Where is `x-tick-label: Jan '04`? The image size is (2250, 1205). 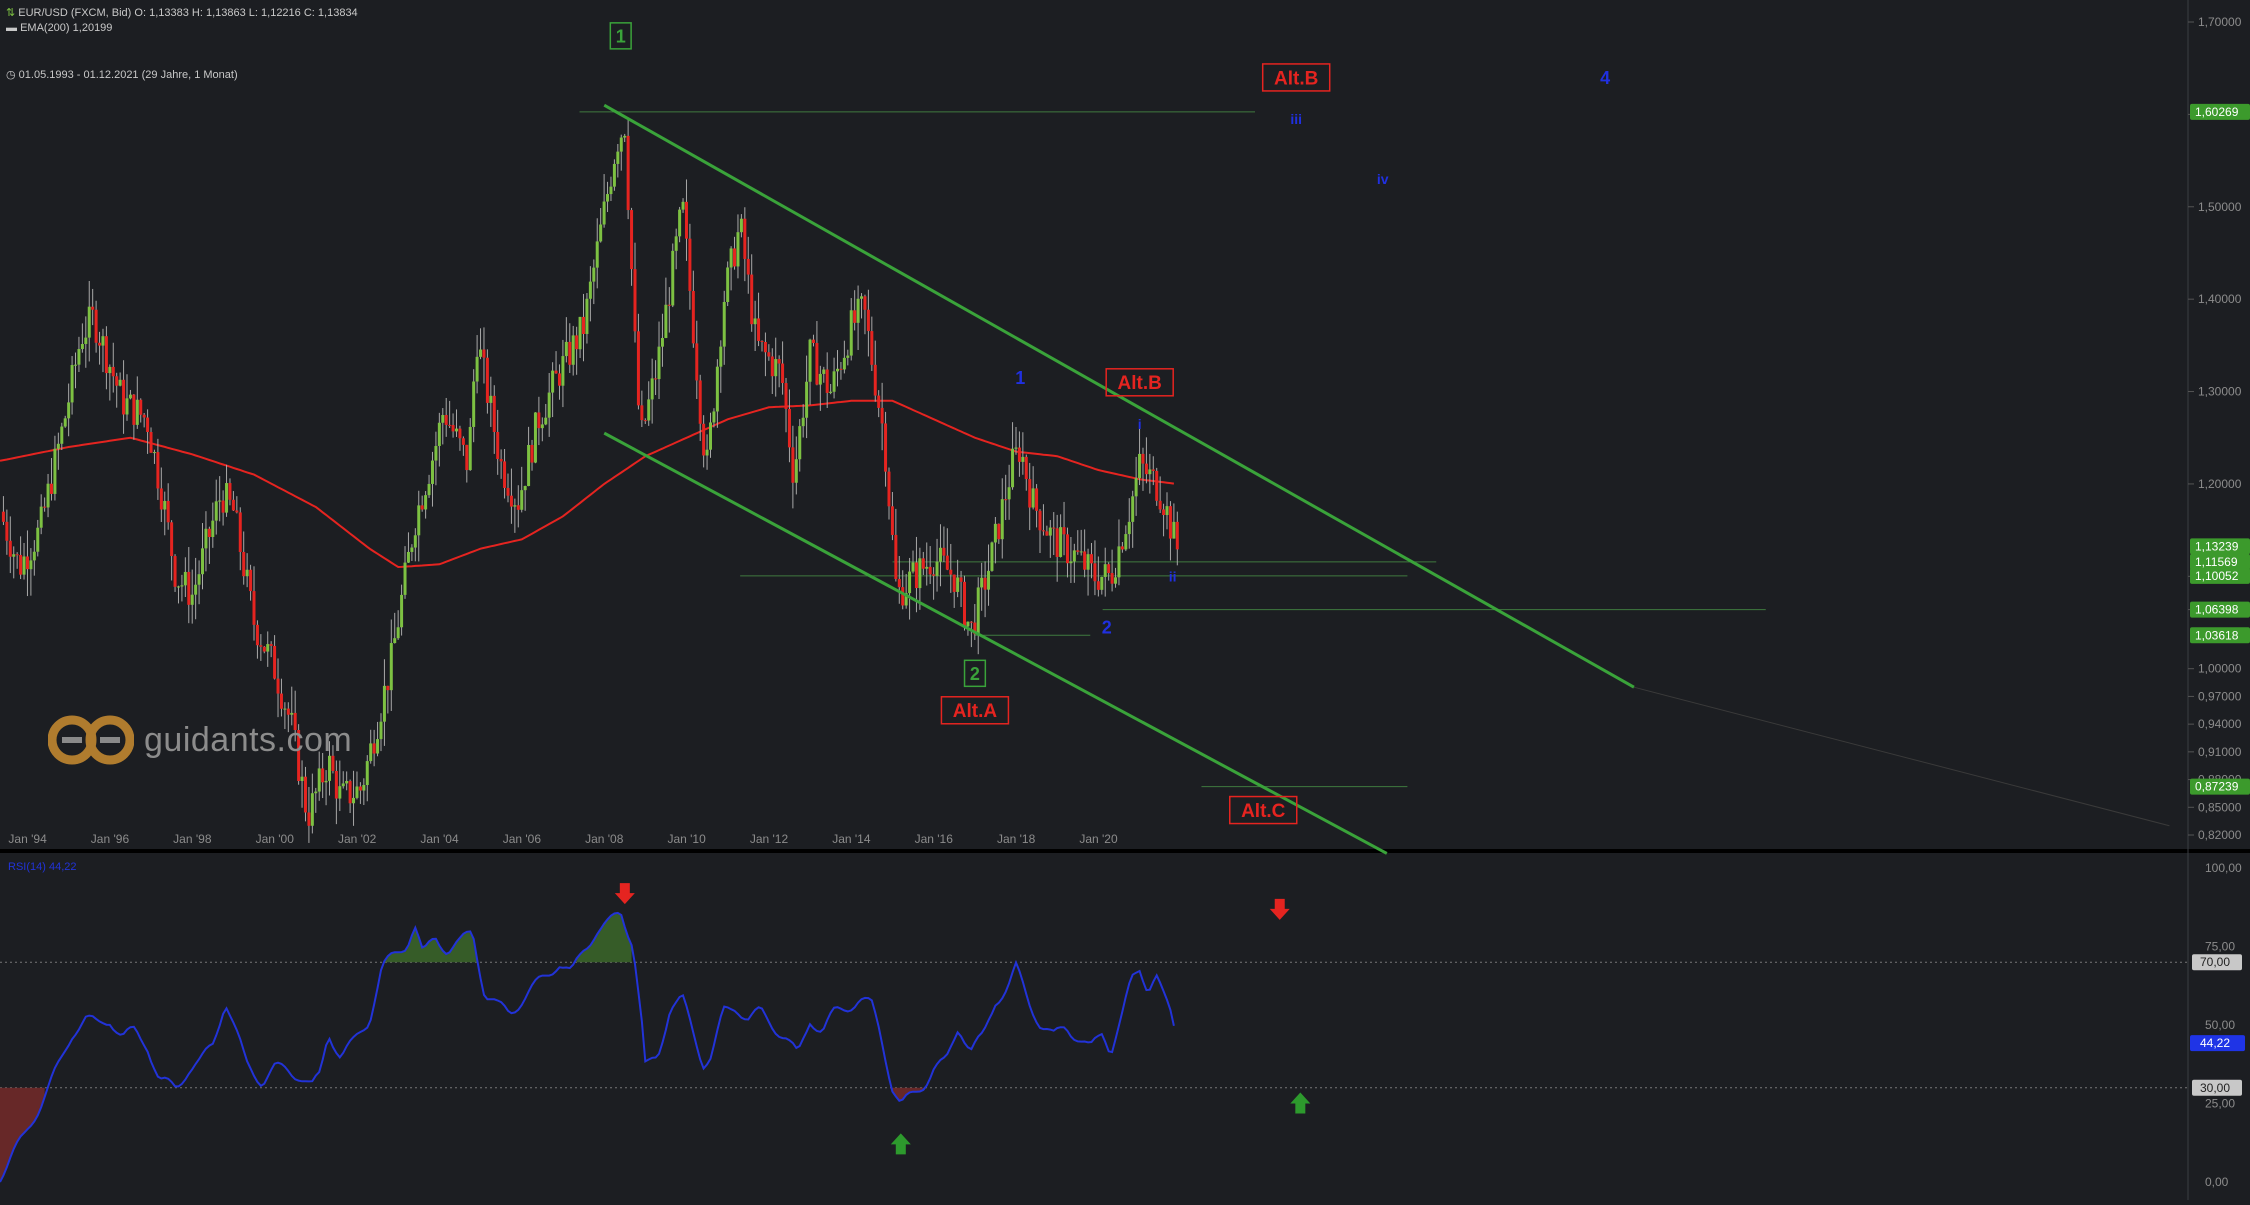
x-tick-label: Jan '04 is located at coordinates (439, 839).